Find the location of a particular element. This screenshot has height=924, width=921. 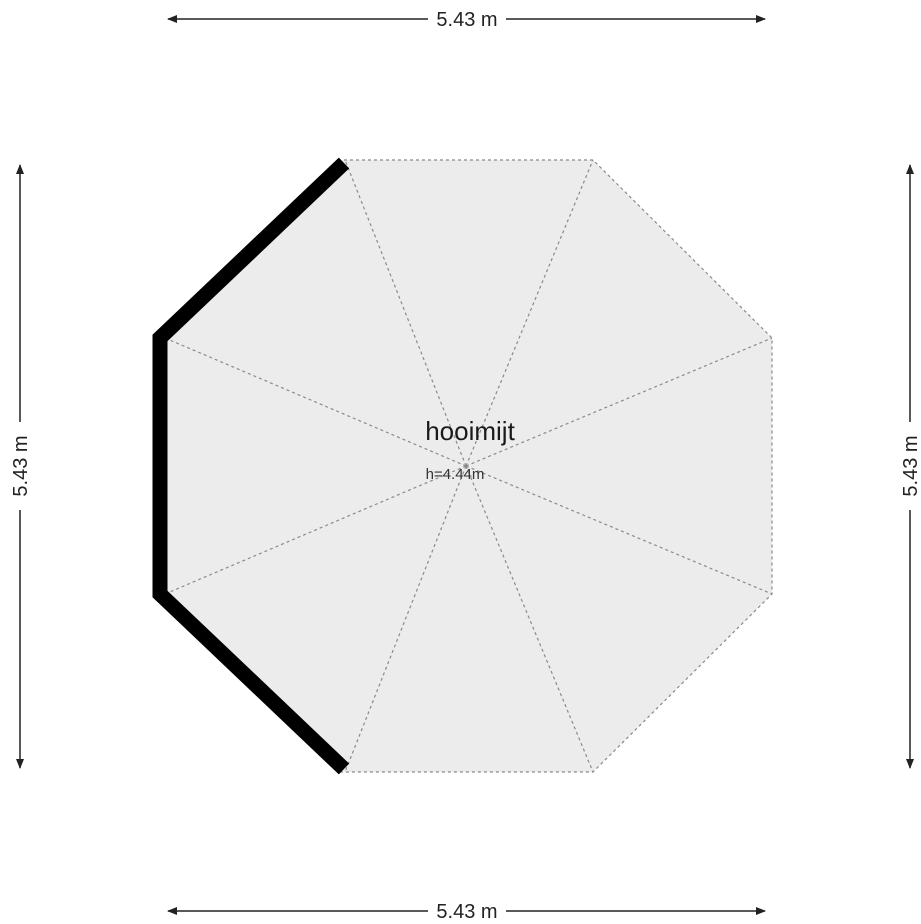

dimension-label-left: 5.43 m is located at coordinates (21, 465).